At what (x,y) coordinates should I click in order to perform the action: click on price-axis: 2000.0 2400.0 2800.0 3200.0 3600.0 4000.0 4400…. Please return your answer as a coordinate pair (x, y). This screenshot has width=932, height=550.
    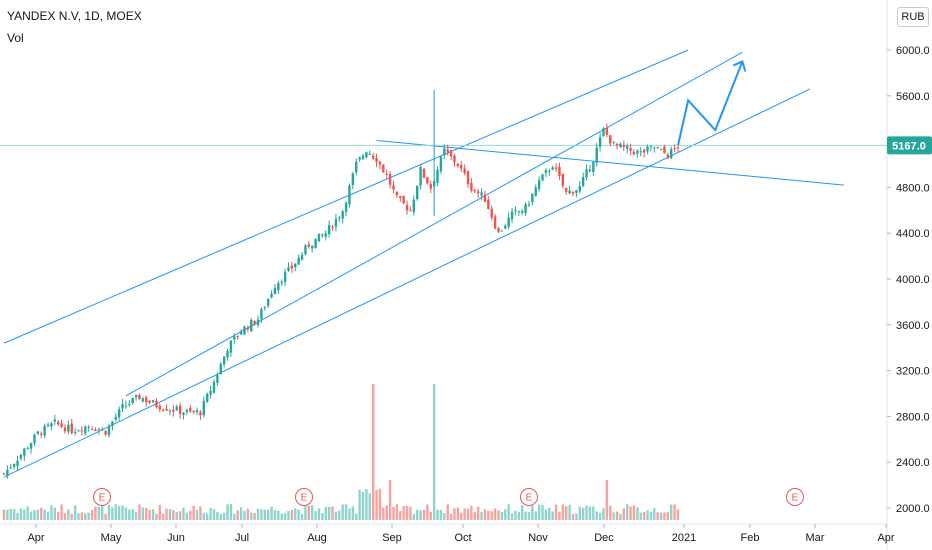
    Looking at the image, I should click on (908, 280).